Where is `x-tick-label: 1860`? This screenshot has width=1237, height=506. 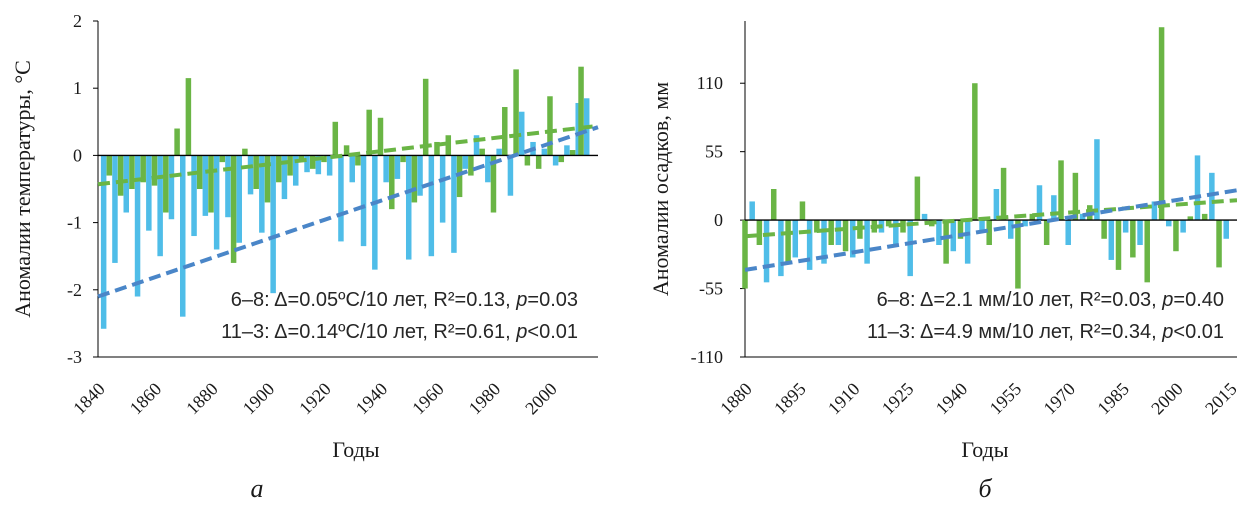
x-tick-label: 1860 is located at coordinates (146, 399).